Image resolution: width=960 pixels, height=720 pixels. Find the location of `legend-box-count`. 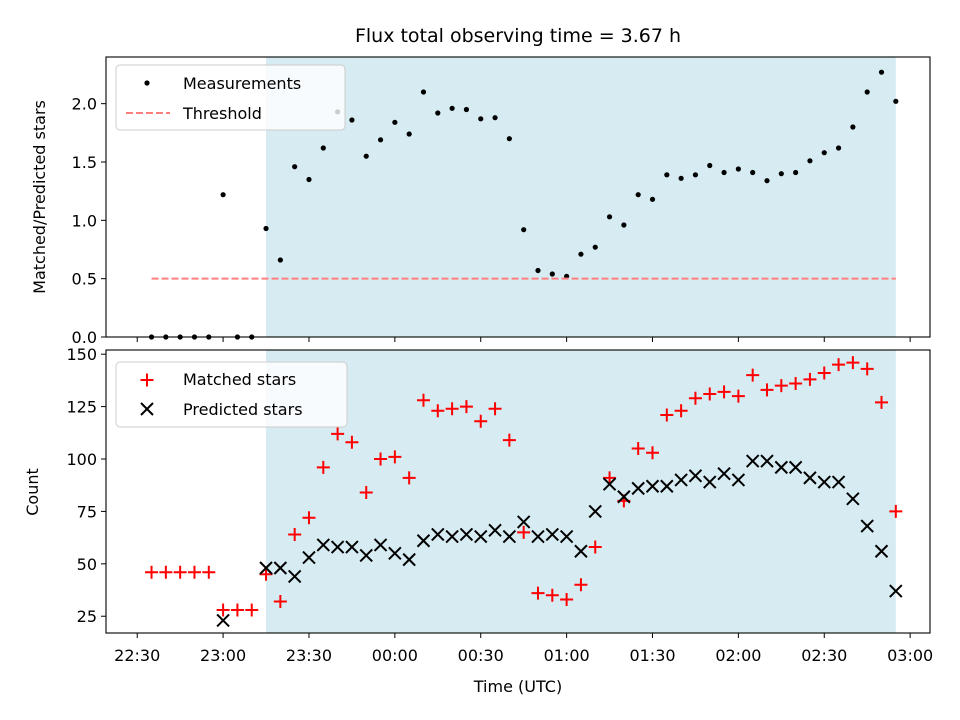

legend-box-count is located at coordinates (231, 394).